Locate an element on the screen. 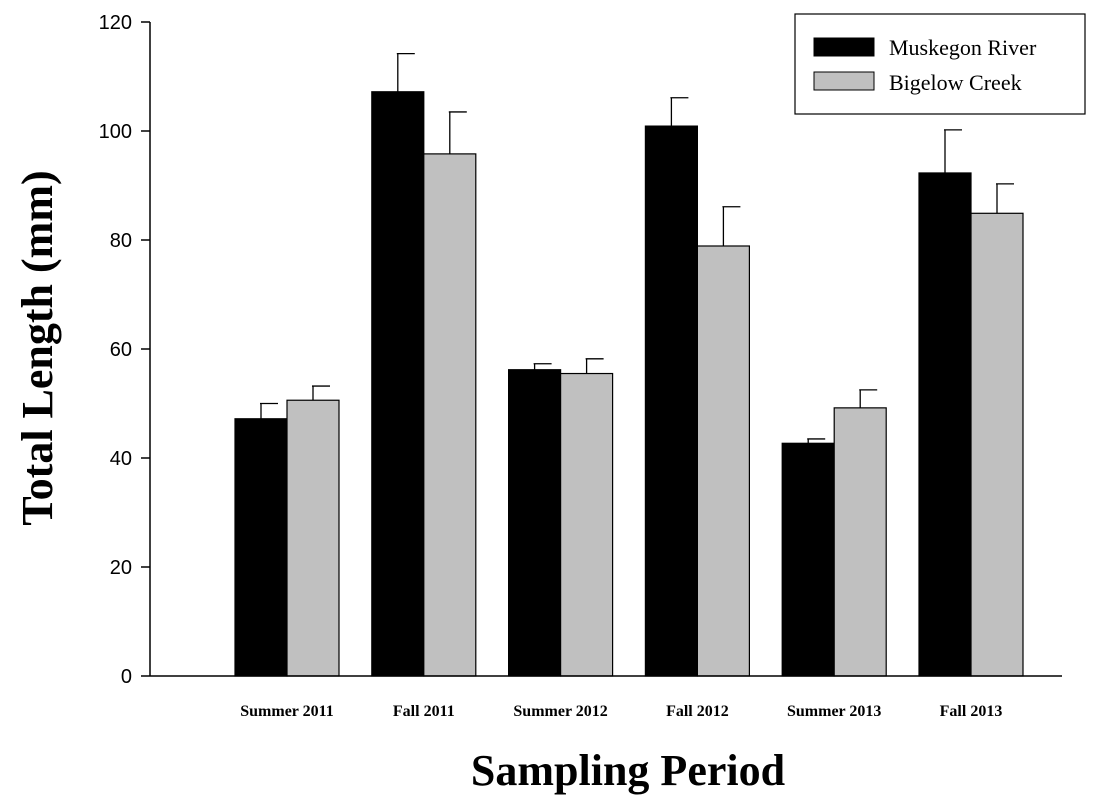 This screenshot has width=1098, height=796. legend-label-muskegon: Muskegon River is located at coordinates (963, 47).